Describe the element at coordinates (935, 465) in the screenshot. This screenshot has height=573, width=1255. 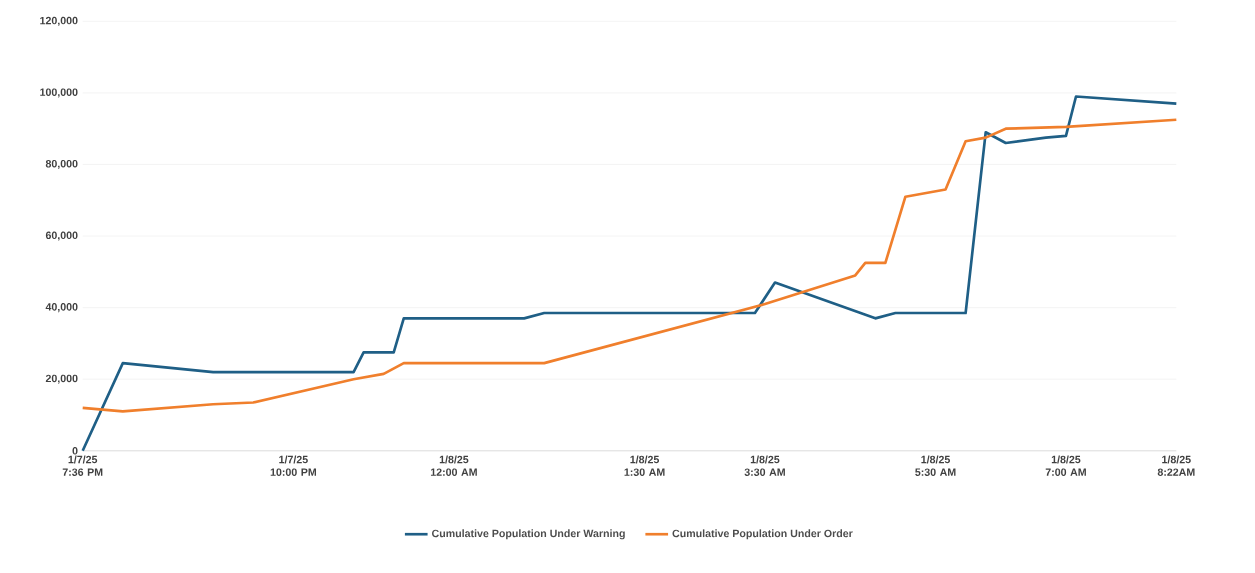
I see `x-tick-label: 1/8/25 5:30 AM` at that location.